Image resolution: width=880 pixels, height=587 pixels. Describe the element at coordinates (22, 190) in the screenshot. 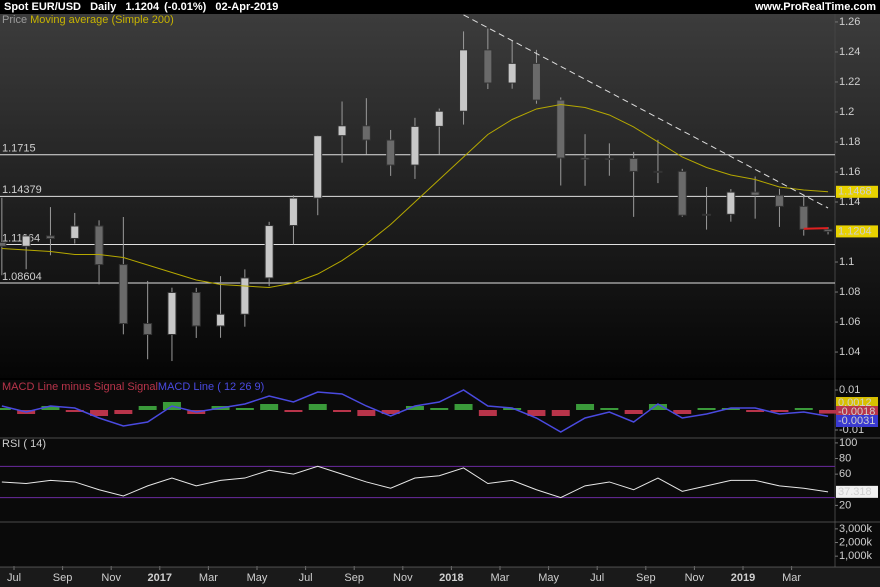

I see `level-label: 1.14379` at that location.